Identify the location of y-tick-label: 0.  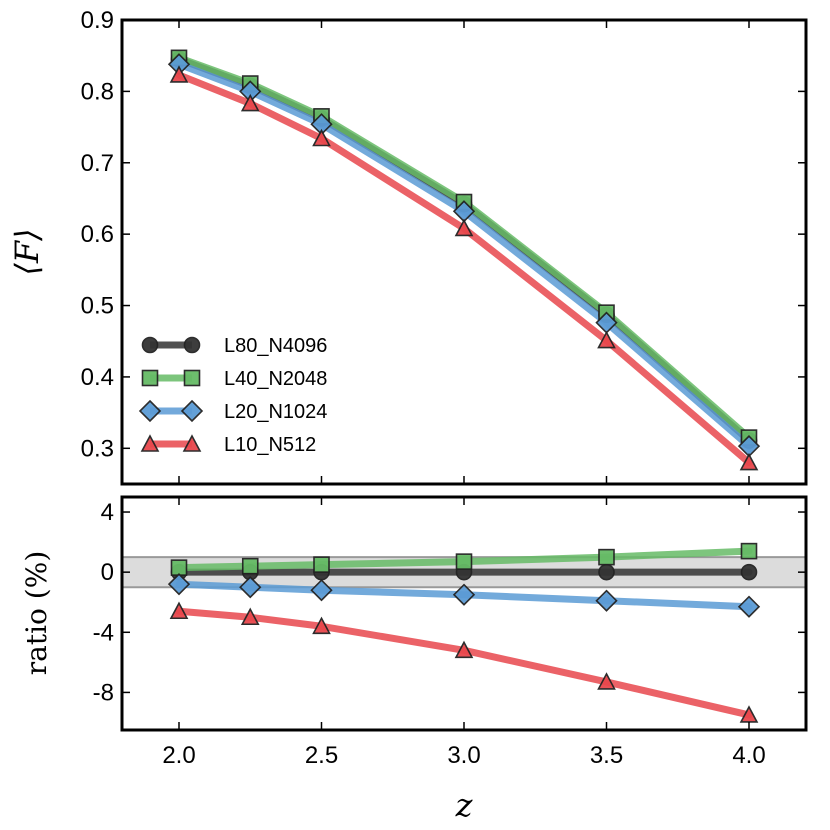
(107, 572).